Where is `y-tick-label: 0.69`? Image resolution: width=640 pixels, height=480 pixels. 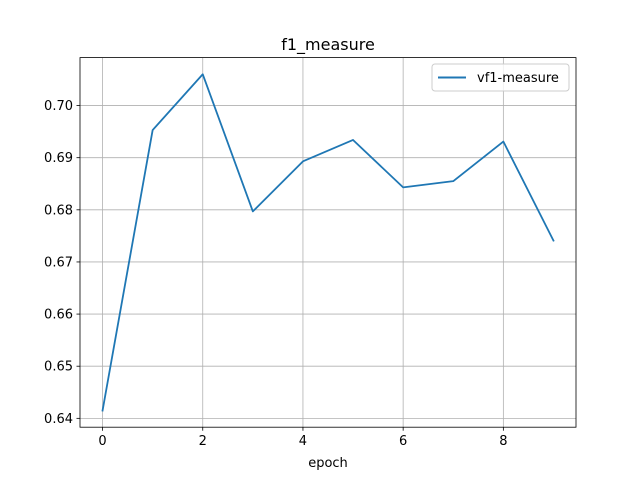 y-tick-label: 0.69 is located at coordinates (58, 158).